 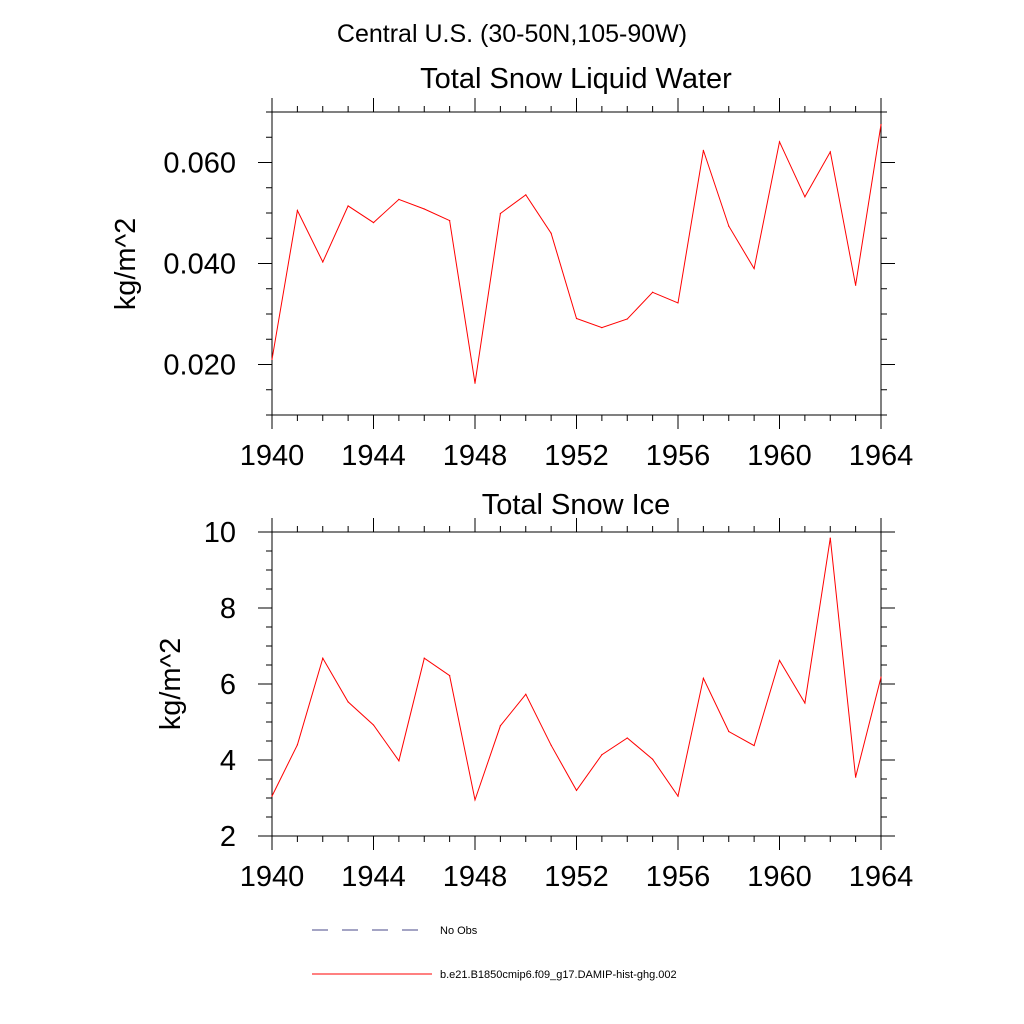 I want to click on y-tick-label: 10, so click(x=220, y=533).